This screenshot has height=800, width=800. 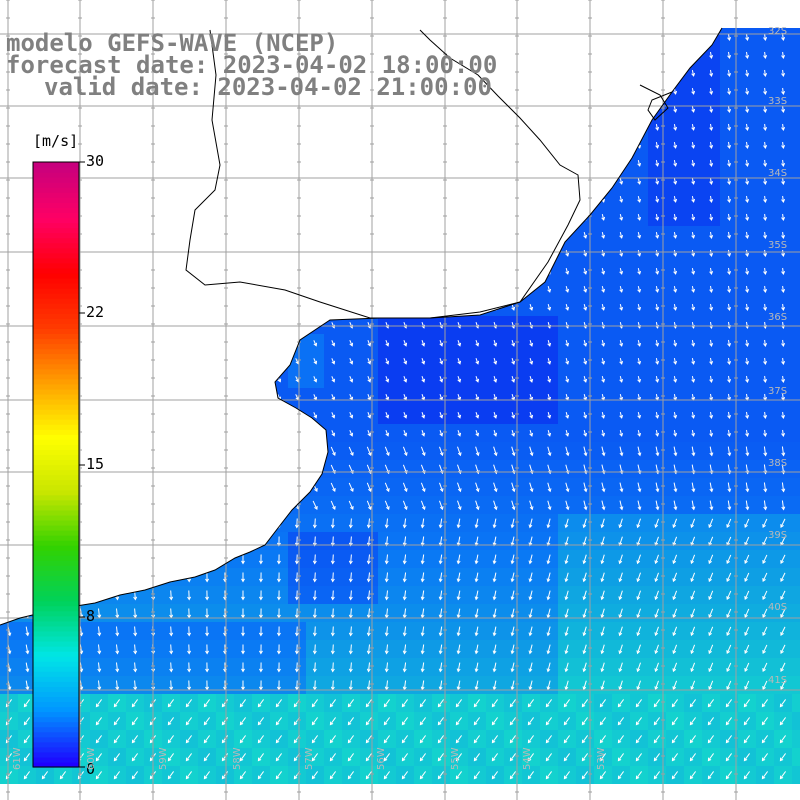 I want to click on colorbar-unit: [m/s], so click(x=56, y=141).